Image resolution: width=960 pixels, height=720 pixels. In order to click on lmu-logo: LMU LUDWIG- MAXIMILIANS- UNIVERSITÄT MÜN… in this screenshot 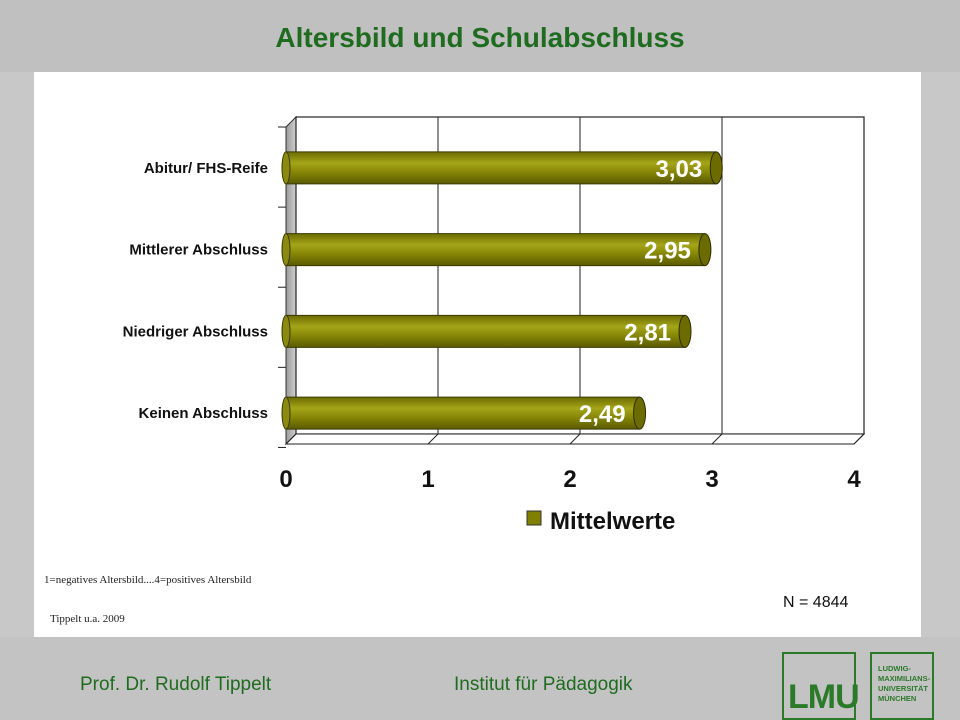, I will do `click(864, 680)`.